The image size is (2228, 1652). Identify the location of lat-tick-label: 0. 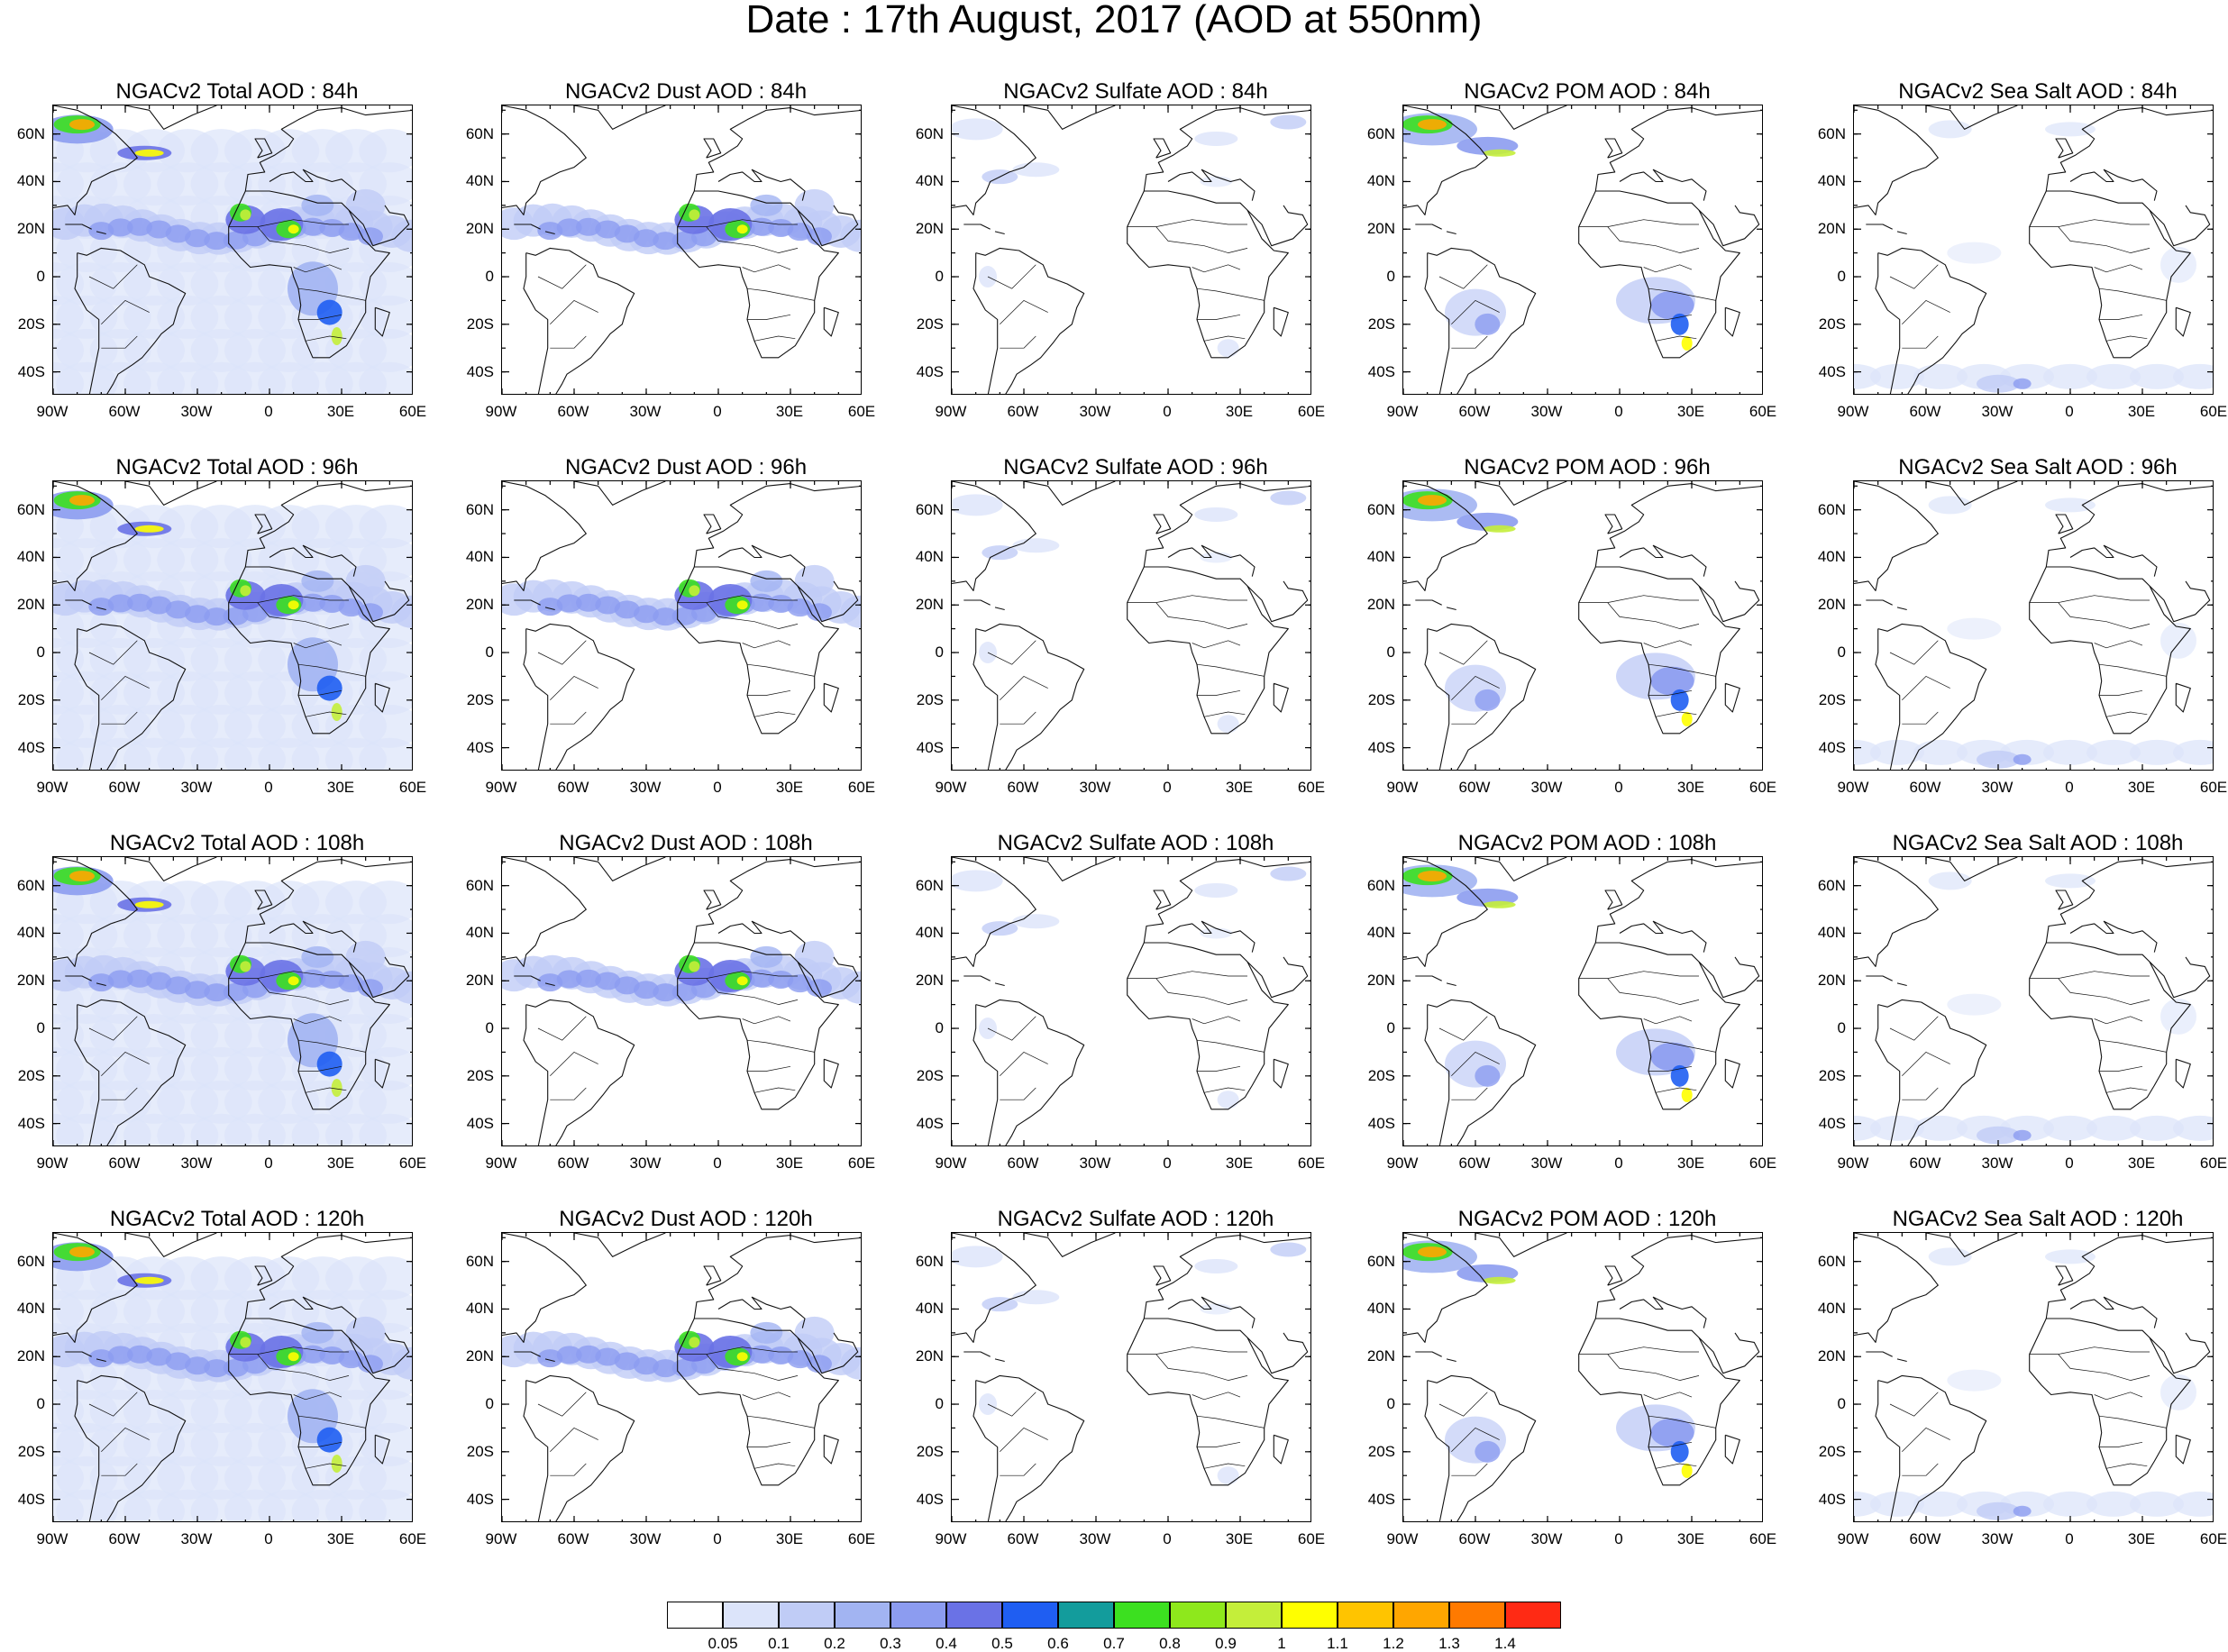
(40, 652).